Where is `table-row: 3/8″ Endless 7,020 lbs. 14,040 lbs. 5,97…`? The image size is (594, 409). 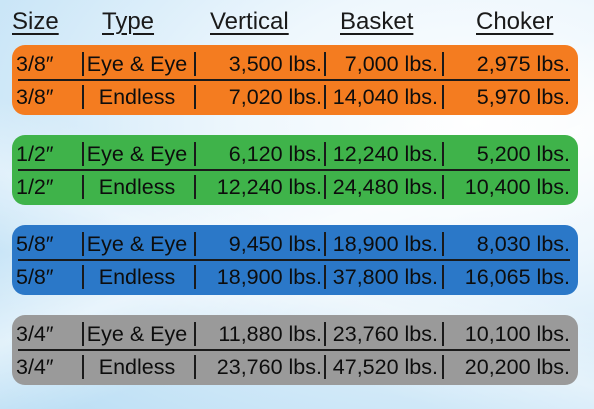 table-row: 3/8″ Endless 7,020 lbs. 14,040 lbs. 5,97… is located at coordinates (295, 97).